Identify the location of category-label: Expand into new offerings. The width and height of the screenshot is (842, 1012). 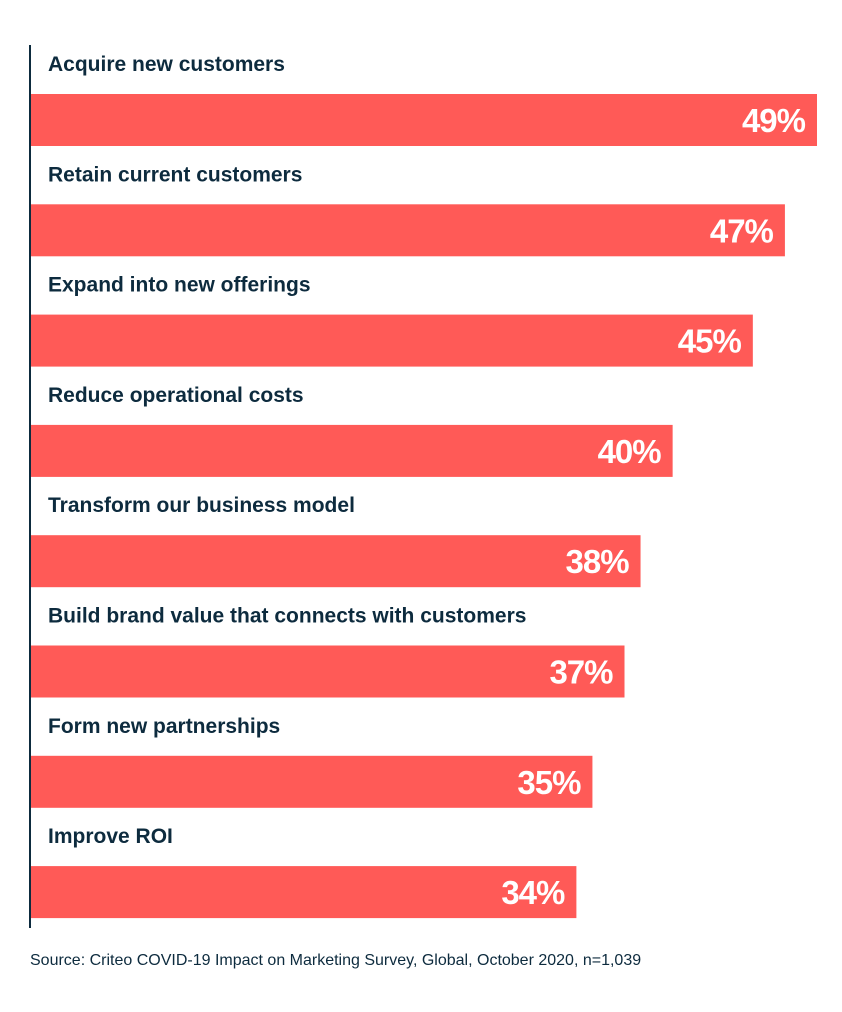
(179, 285).